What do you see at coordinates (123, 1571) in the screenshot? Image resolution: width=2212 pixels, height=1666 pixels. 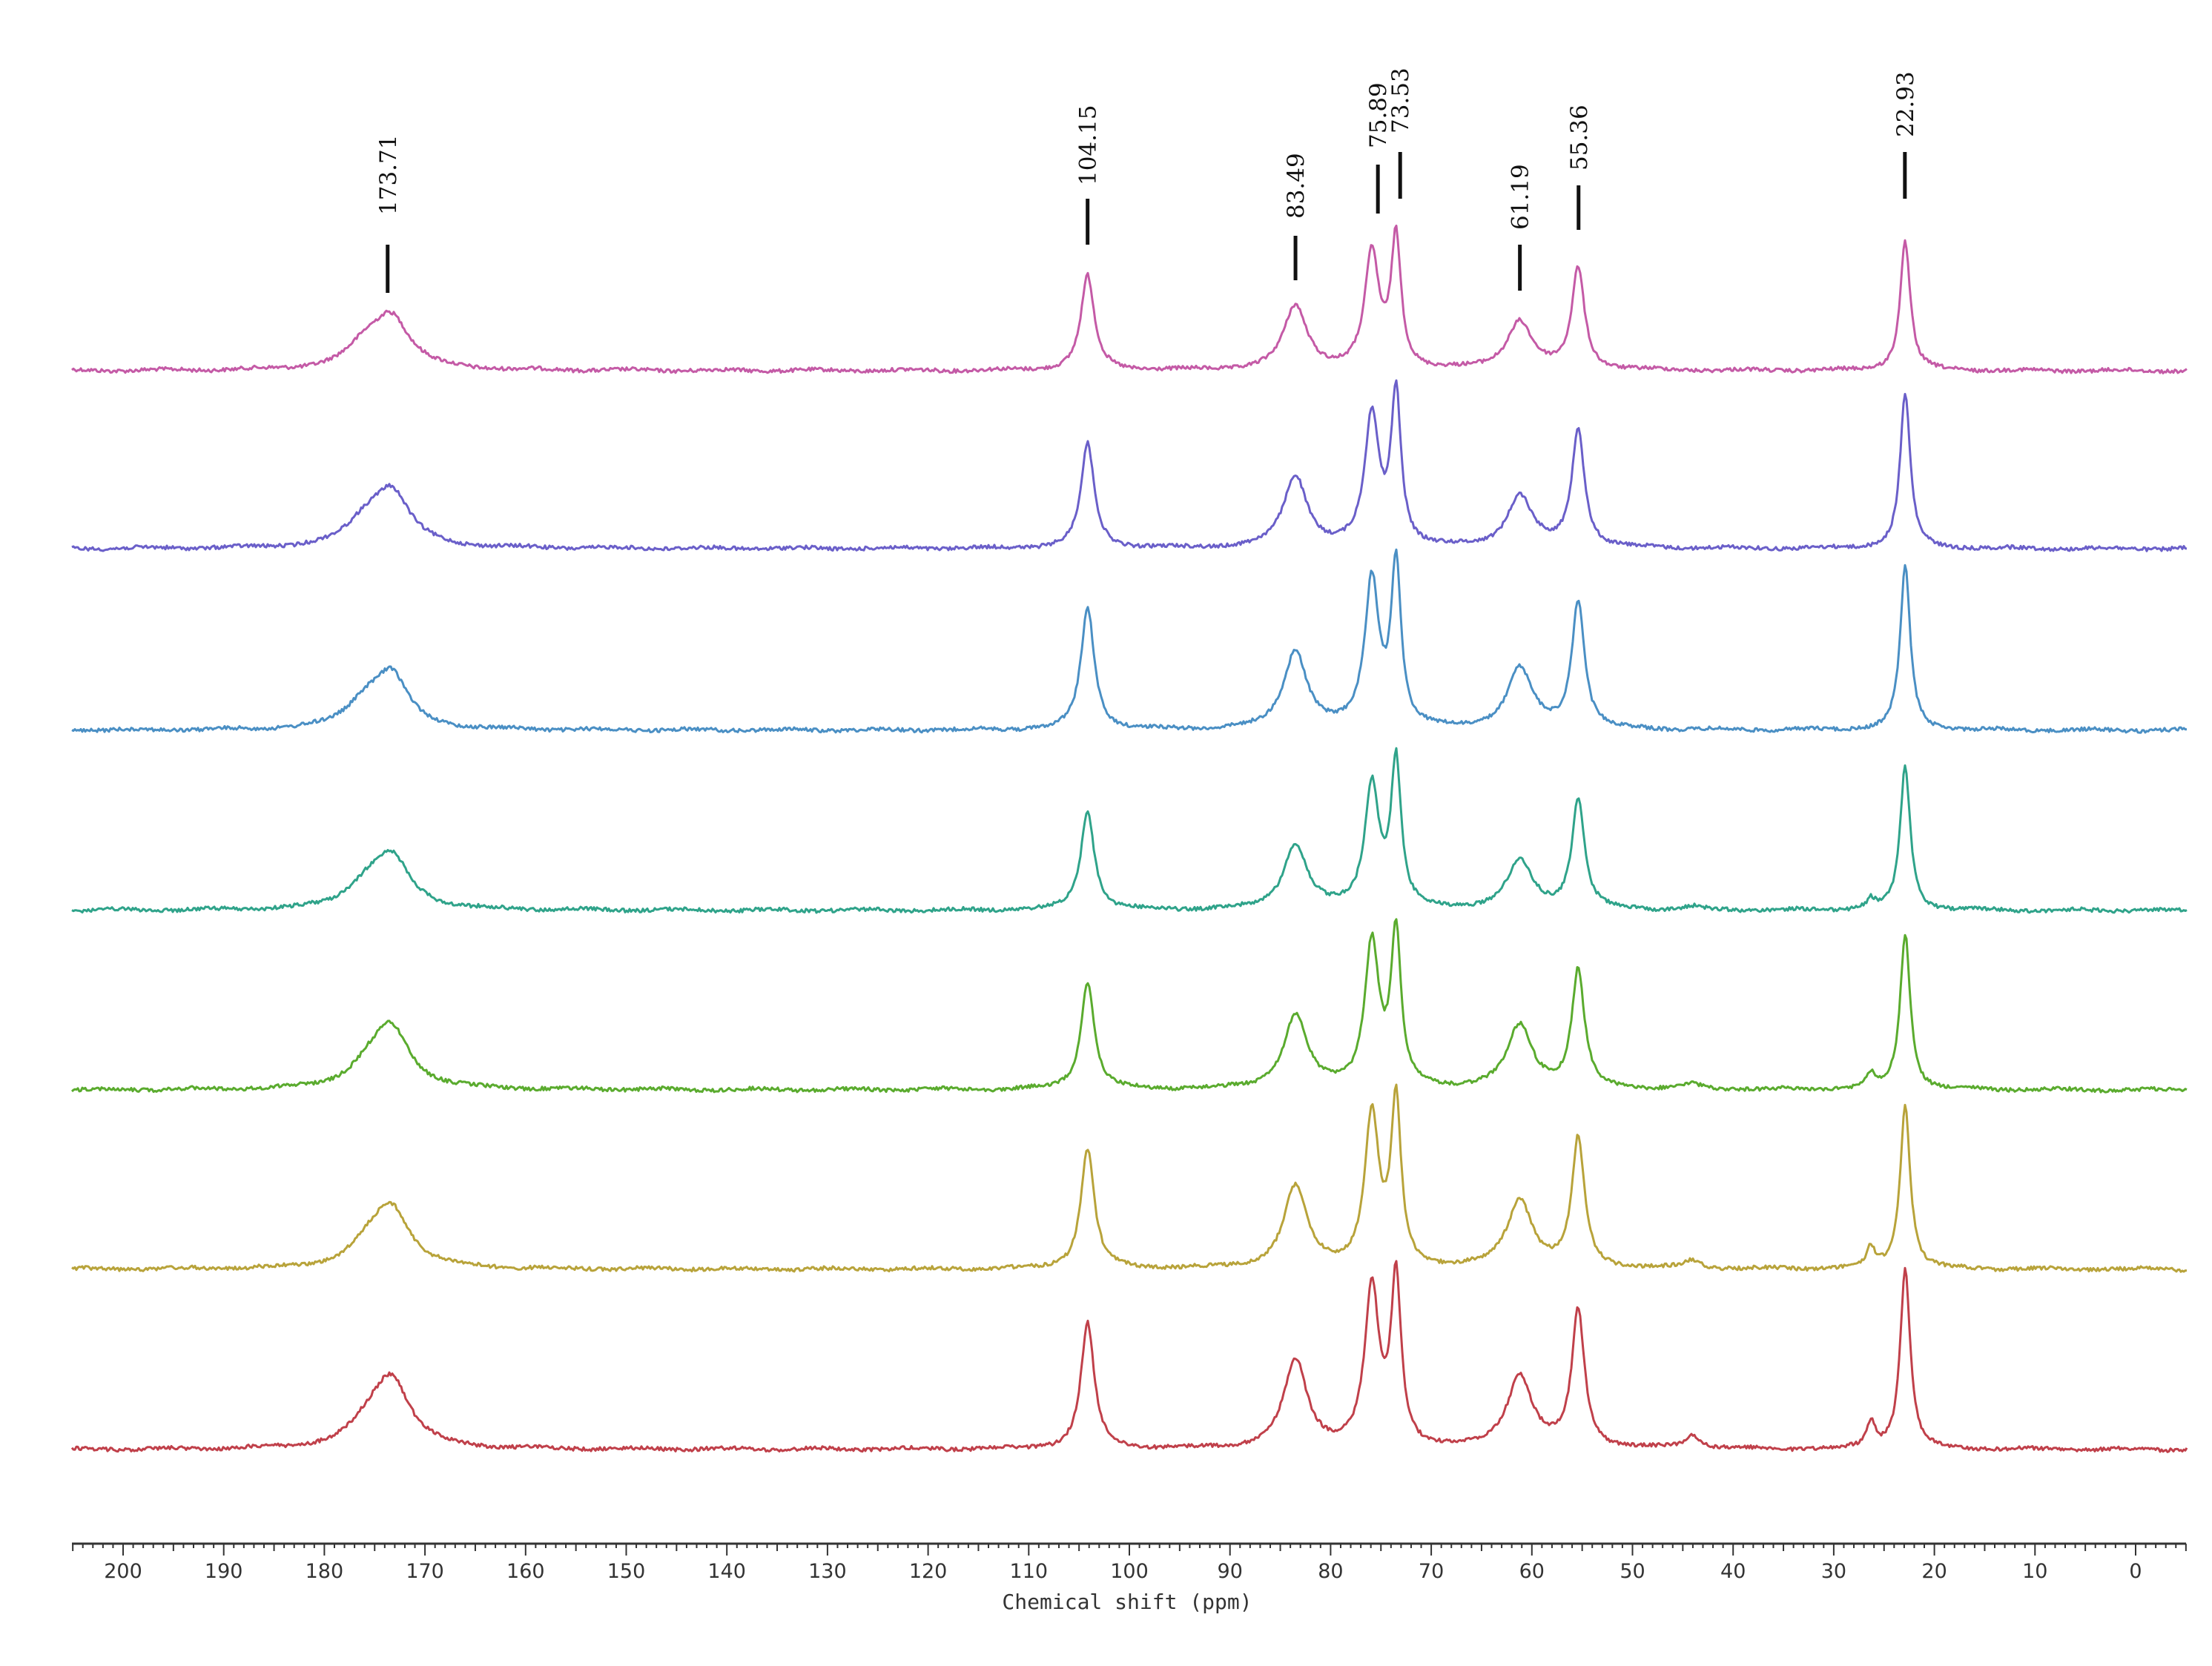 I see `x-tick-label-200: 200` at bounding box center [123, 1571].